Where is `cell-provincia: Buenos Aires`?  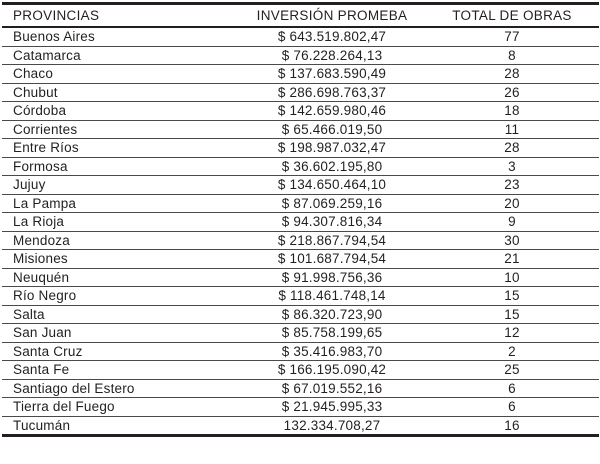
cell-provincia: Buenos Aires is located at coordinates (120, 37).